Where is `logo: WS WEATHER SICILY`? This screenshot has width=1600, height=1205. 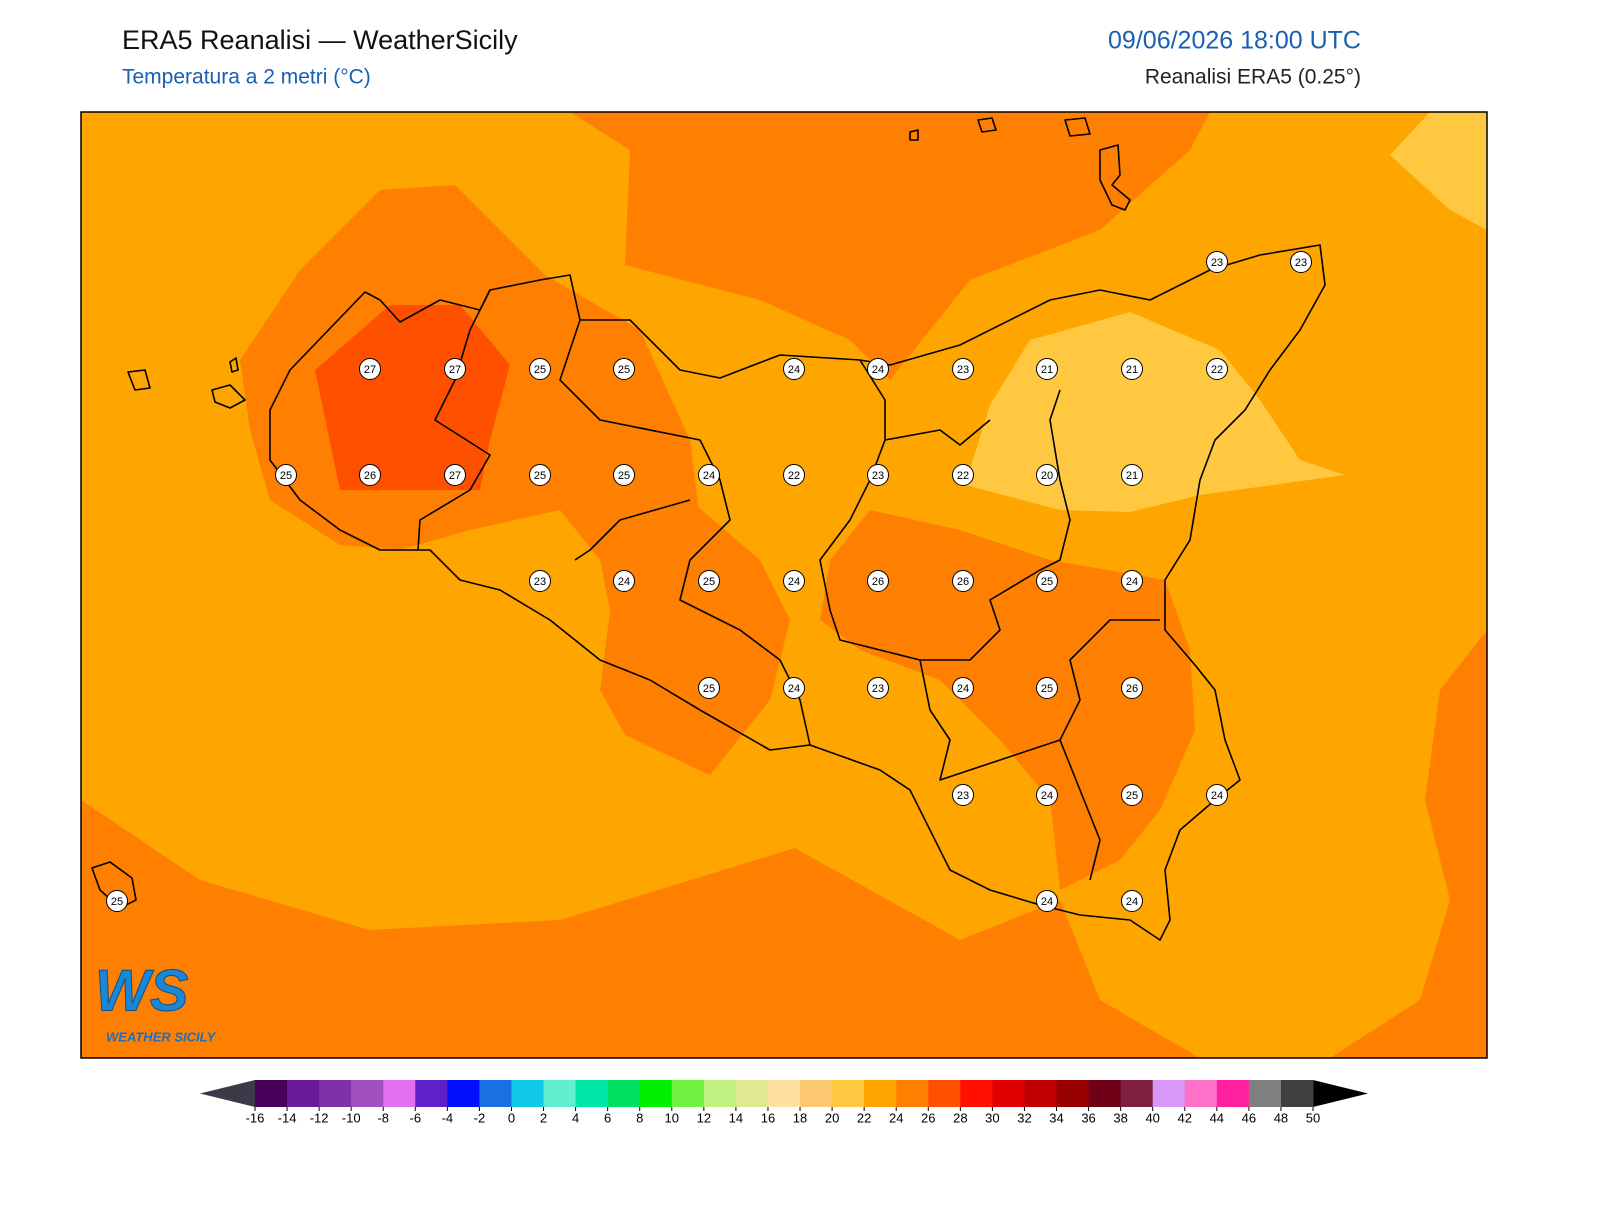
logo: WS WEATHER SICILY is located at coordinates (156, 1001).